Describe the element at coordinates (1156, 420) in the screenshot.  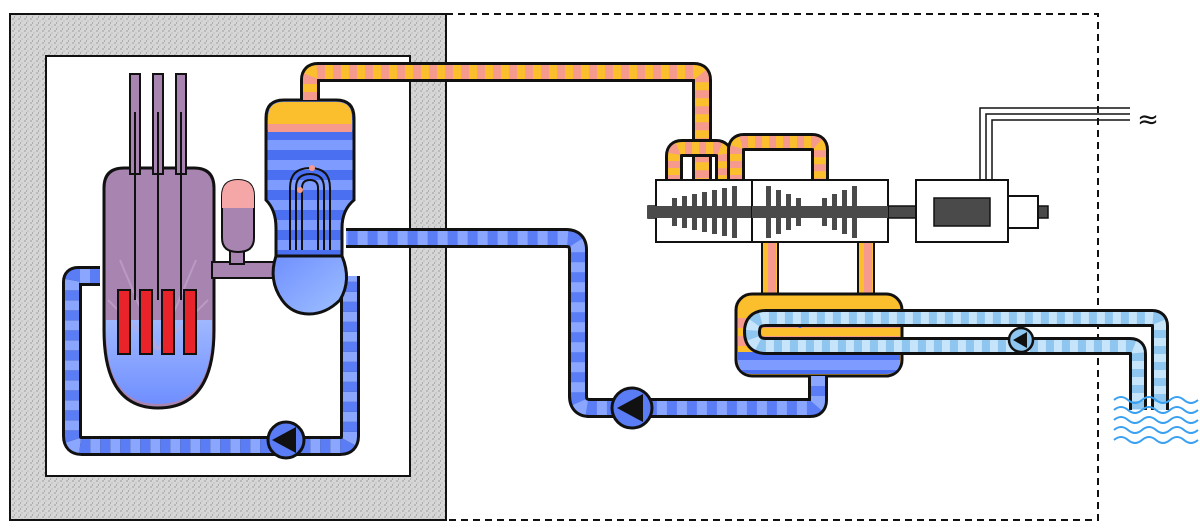
I see `water-waves-icon` at that location.